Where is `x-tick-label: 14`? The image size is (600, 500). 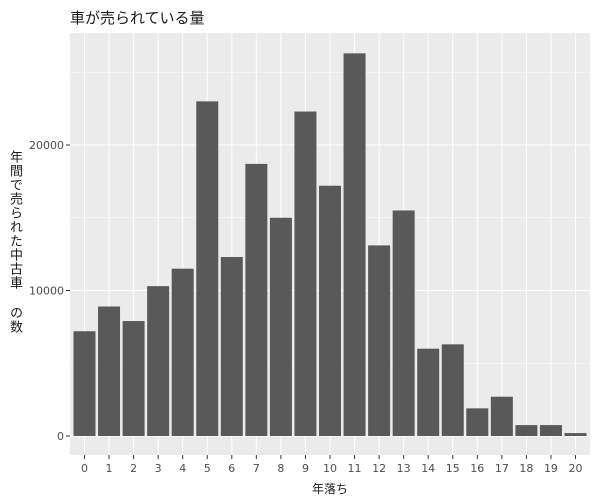 x-tick-label: 14 is located at coordinates (428, 468).